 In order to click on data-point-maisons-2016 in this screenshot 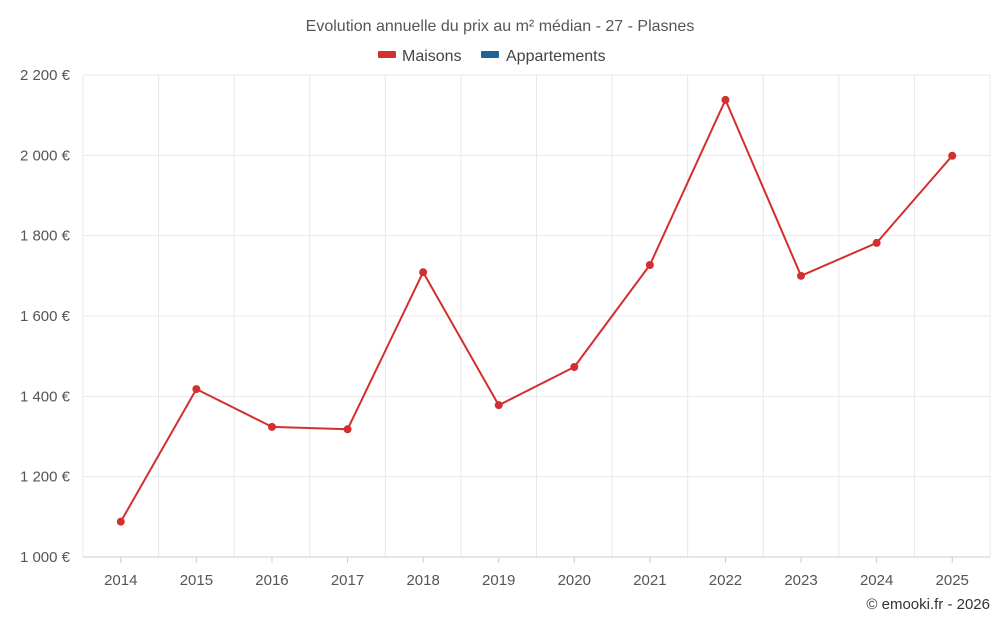, I will do `click(271, 426)`.